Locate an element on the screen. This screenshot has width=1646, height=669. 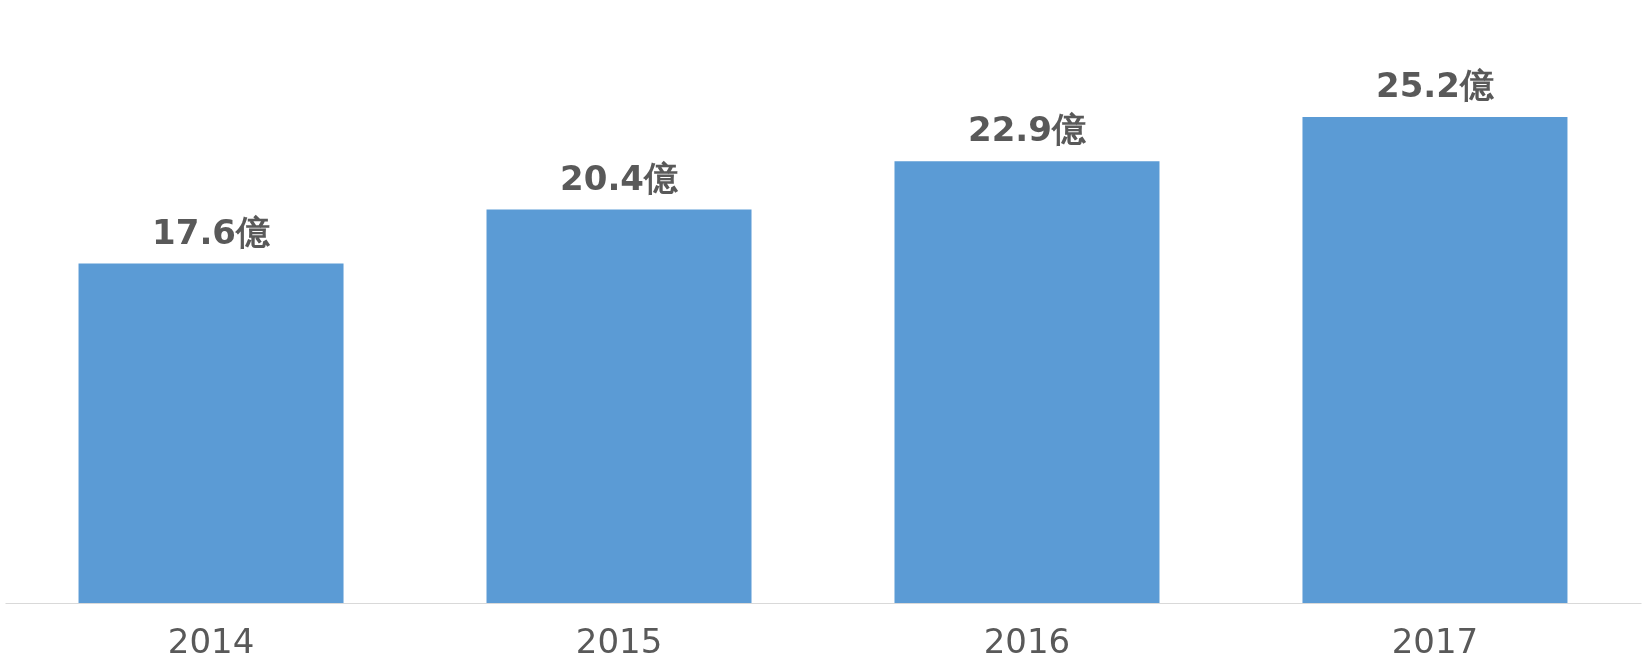
x-tick-label: 2017 is located at coordinates (1435, 640).